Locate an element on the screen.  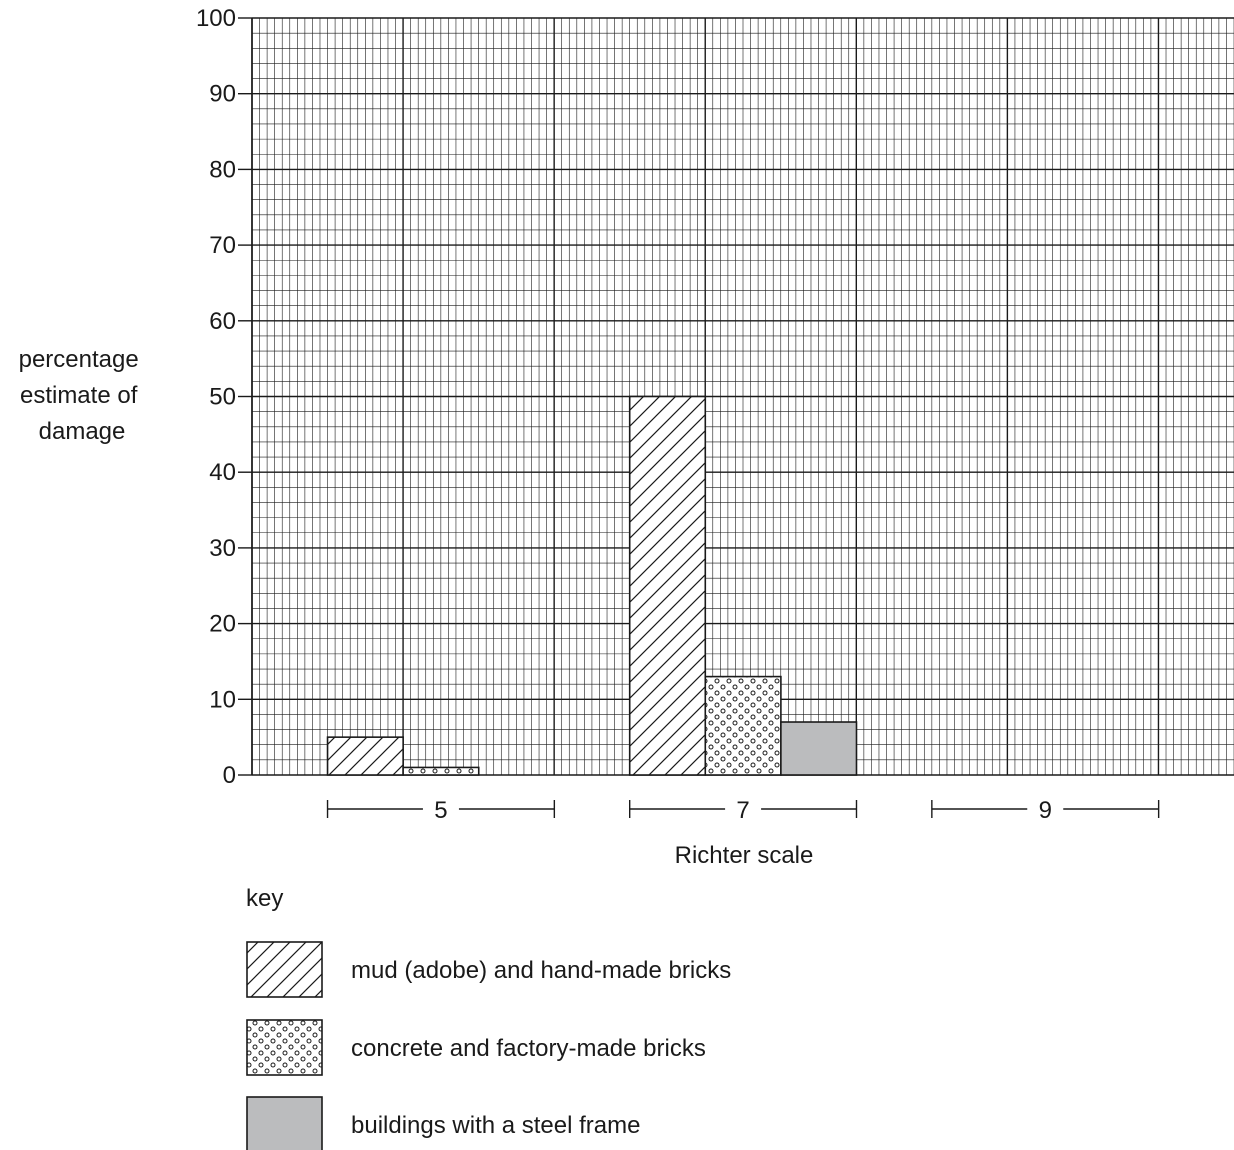
y-axis-label-line: damage is located at coordinates (82, 431).